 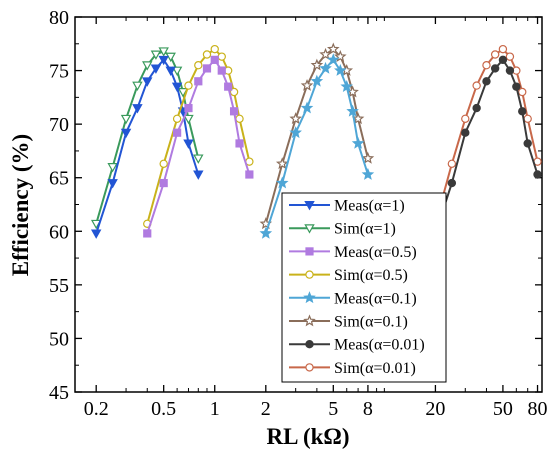 What do you see at coordinates (59, 18) in the screenshot?
I see `y-tick-label: 80` at bounding box center [59, 18].